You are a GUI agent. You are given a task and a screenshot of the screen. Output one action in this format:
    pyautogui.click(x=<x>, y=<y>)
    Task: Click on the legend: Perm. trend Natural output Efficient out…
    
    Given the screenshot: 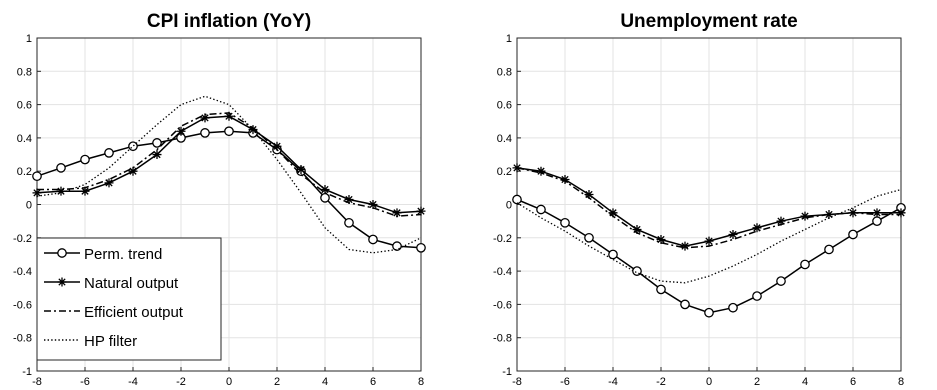 What is the action you would take?
    pyautogui.click(x=129, y=299)
    